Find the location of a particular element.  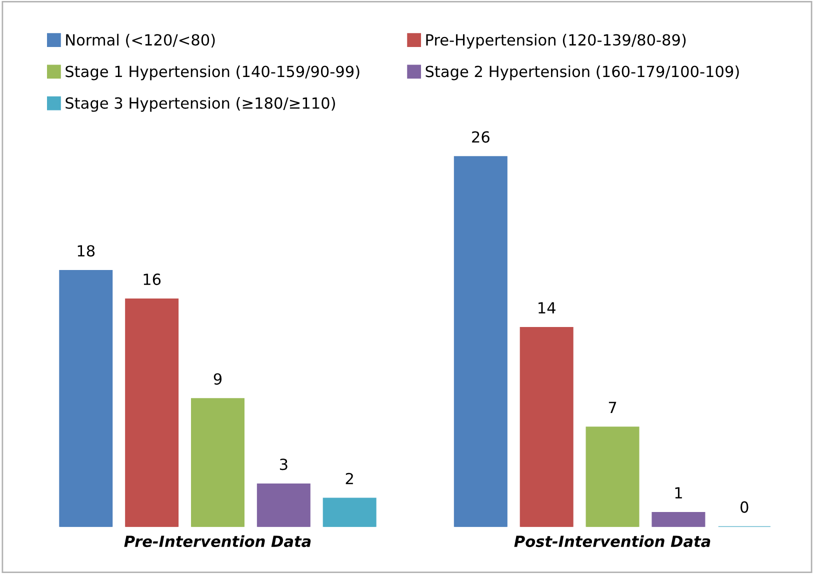

x-tick-label: Pre-Intervention Data is located at coordinates (217, 541).